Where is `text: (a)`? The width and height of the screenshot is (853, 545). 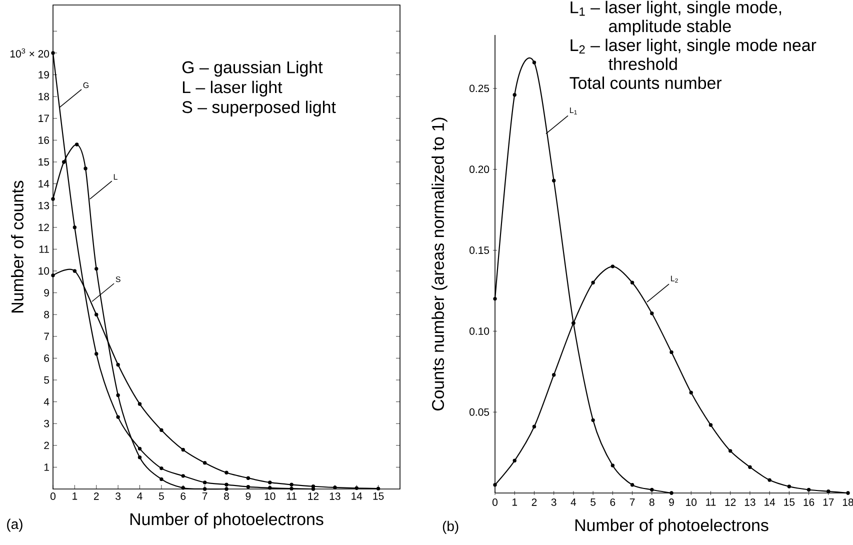
text: (a) is located at coordinates (14, 525).